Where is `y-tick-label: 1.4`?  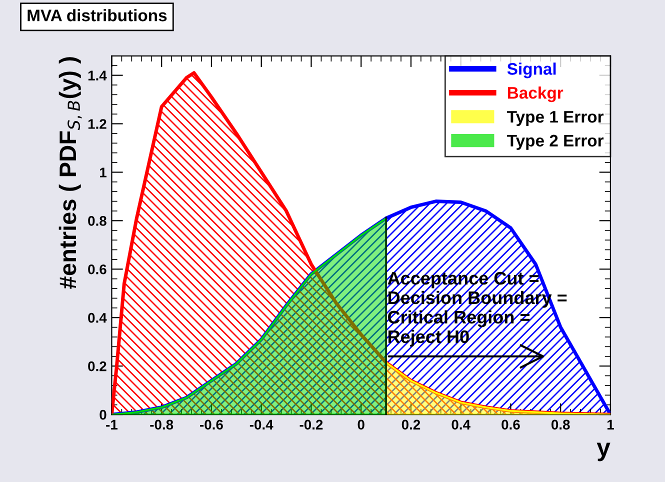
y-tick-label: 1.4 is located at coordinates (97, 75).